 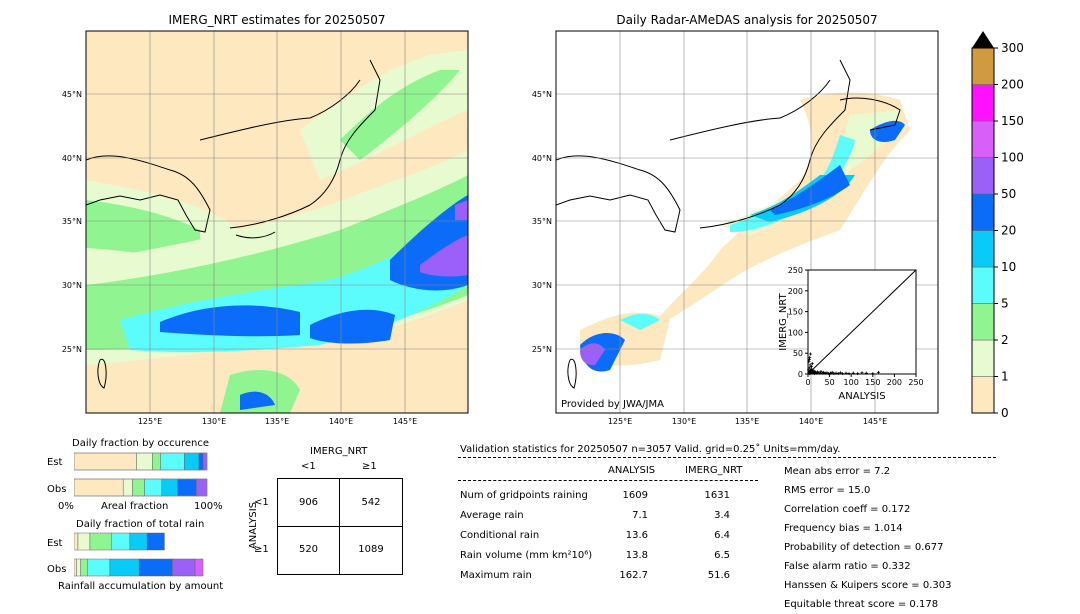 What do you see at coordinates (72, 158) in the screenshot?
I see `left-lat-label: 40°N` at bounding box center [72, 158].